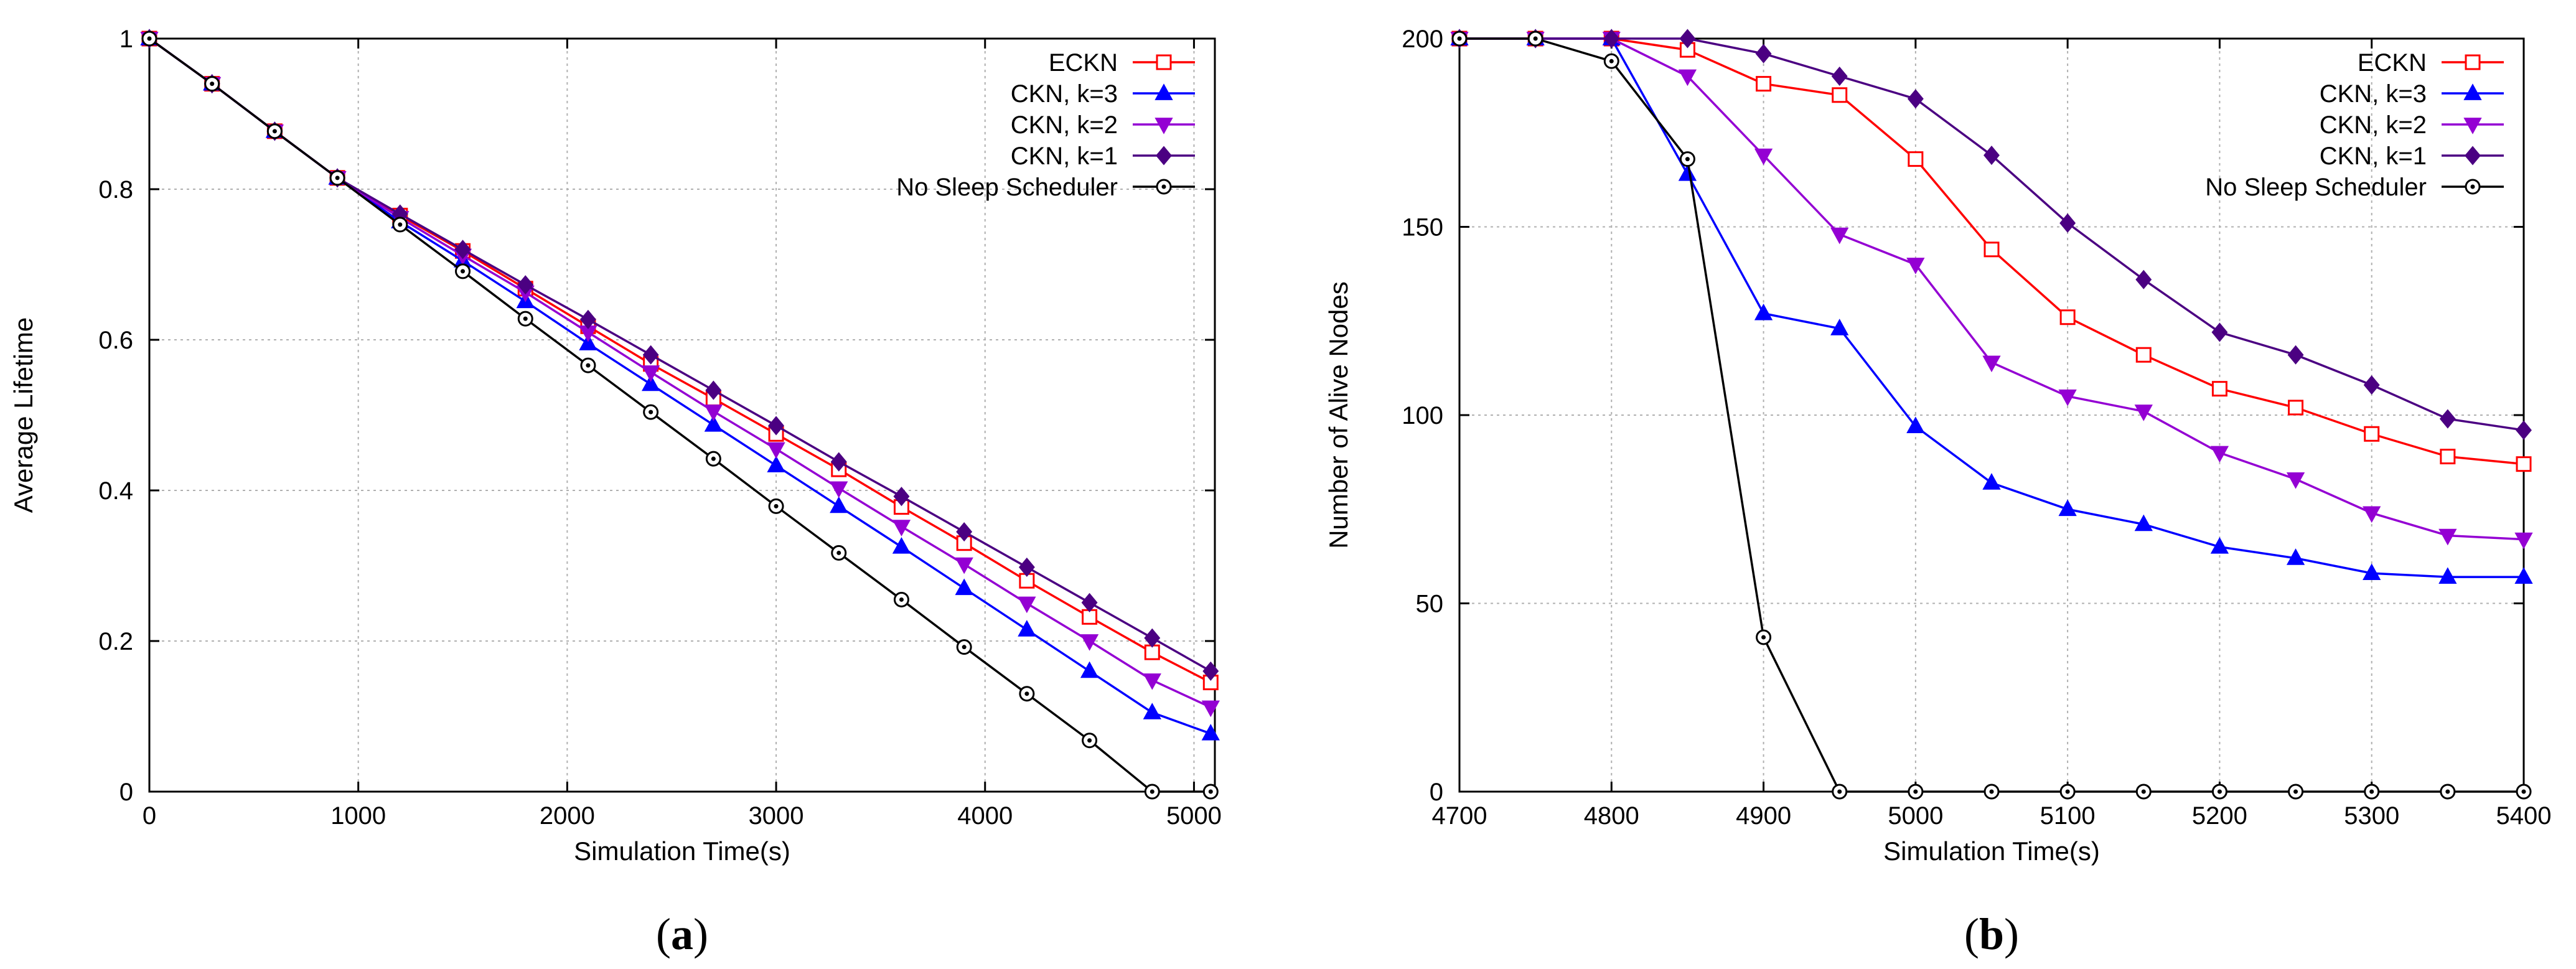 The width and height of the screenshot is (2576, 969). Describe the element at coordinates (901, 599) in the screenshot. I see `a-series-4-point-12-dot` at that location.